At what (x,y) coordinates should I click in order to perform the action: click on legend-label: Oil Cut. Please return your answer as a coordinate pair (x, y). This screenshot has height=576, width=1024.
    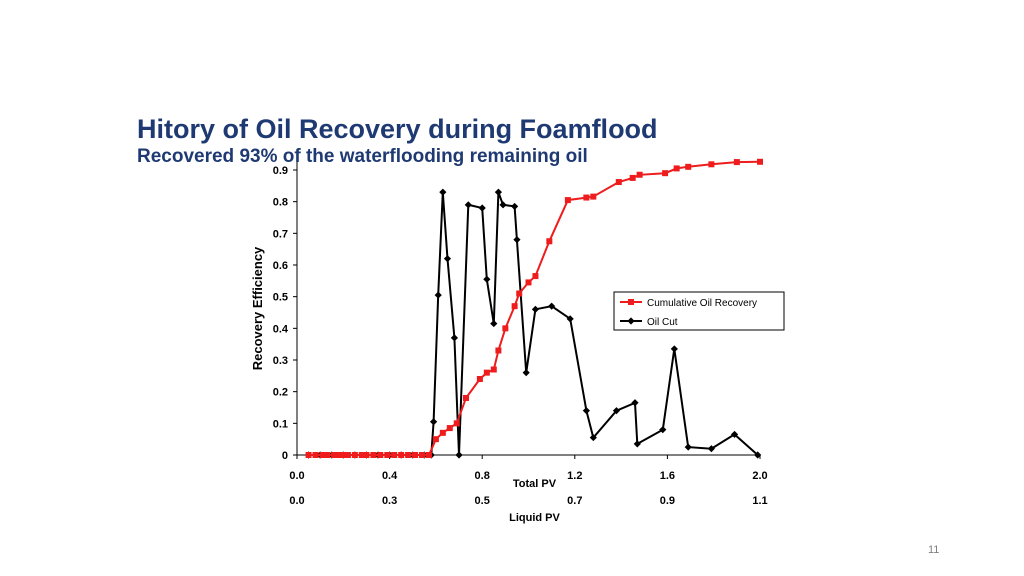
    Looking at the image, I should click on (662, 322).